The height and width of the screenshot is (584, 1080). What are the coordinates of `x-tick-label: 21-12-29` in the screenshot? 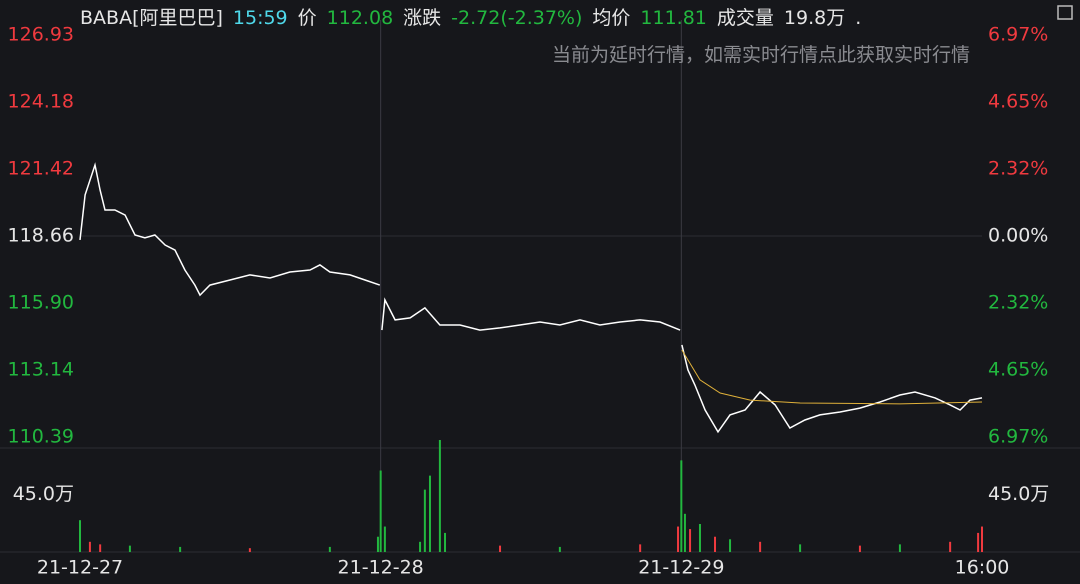 It's located at (681, 568).